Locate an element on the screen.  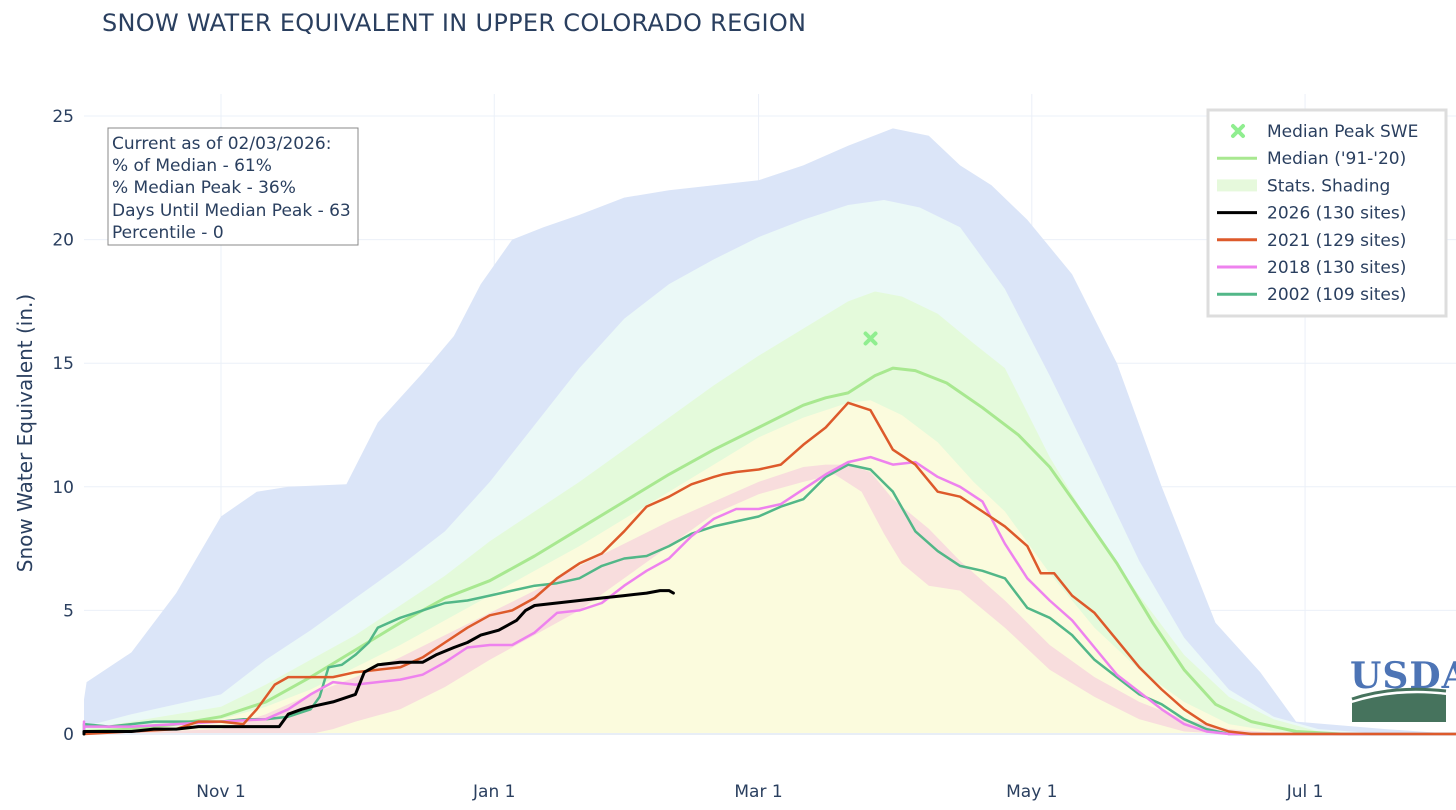
y-tick-label: 20 is located at coordinates (63, 241).